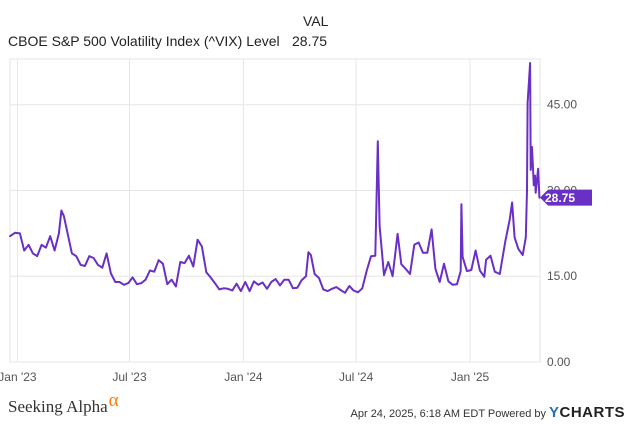 This screenshot has width=635, height=424. Describe the element at coordinates (562, 276) in the screenshot. I see `y-tick-label: 15.00` at that location.